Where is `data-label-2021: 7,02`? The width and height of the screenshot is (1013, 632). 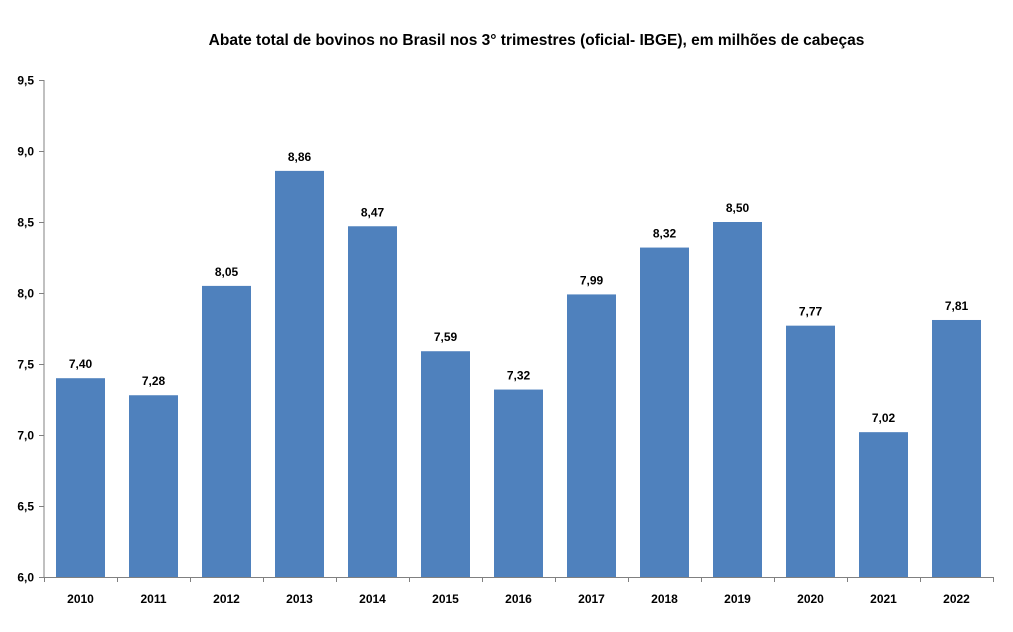 data-label-2021: 7,02 is located at coordinates (884, 418).